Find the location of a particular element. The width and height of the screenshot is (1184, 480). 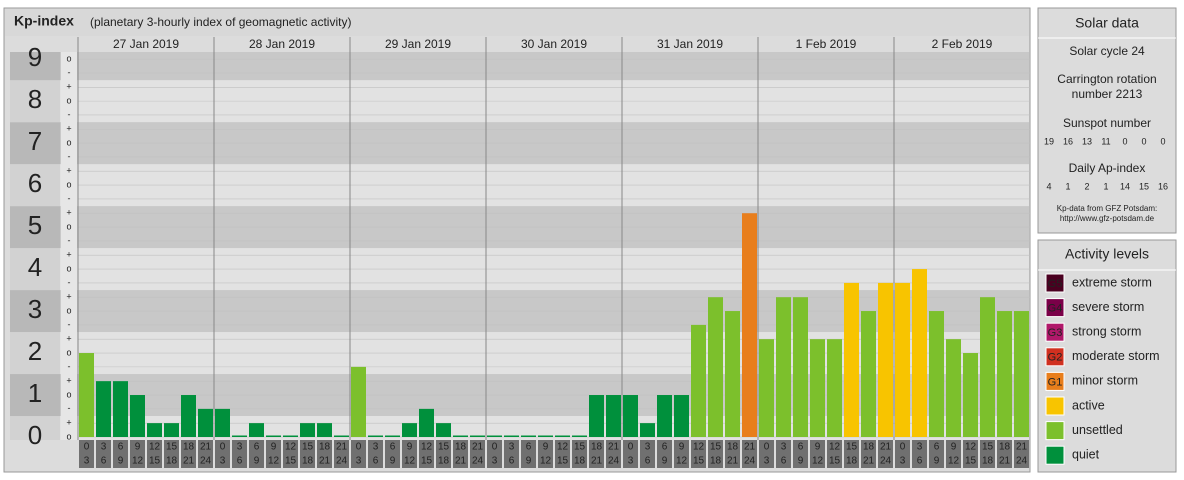

hour-end: 21 is located at coordinates (1005, 461).